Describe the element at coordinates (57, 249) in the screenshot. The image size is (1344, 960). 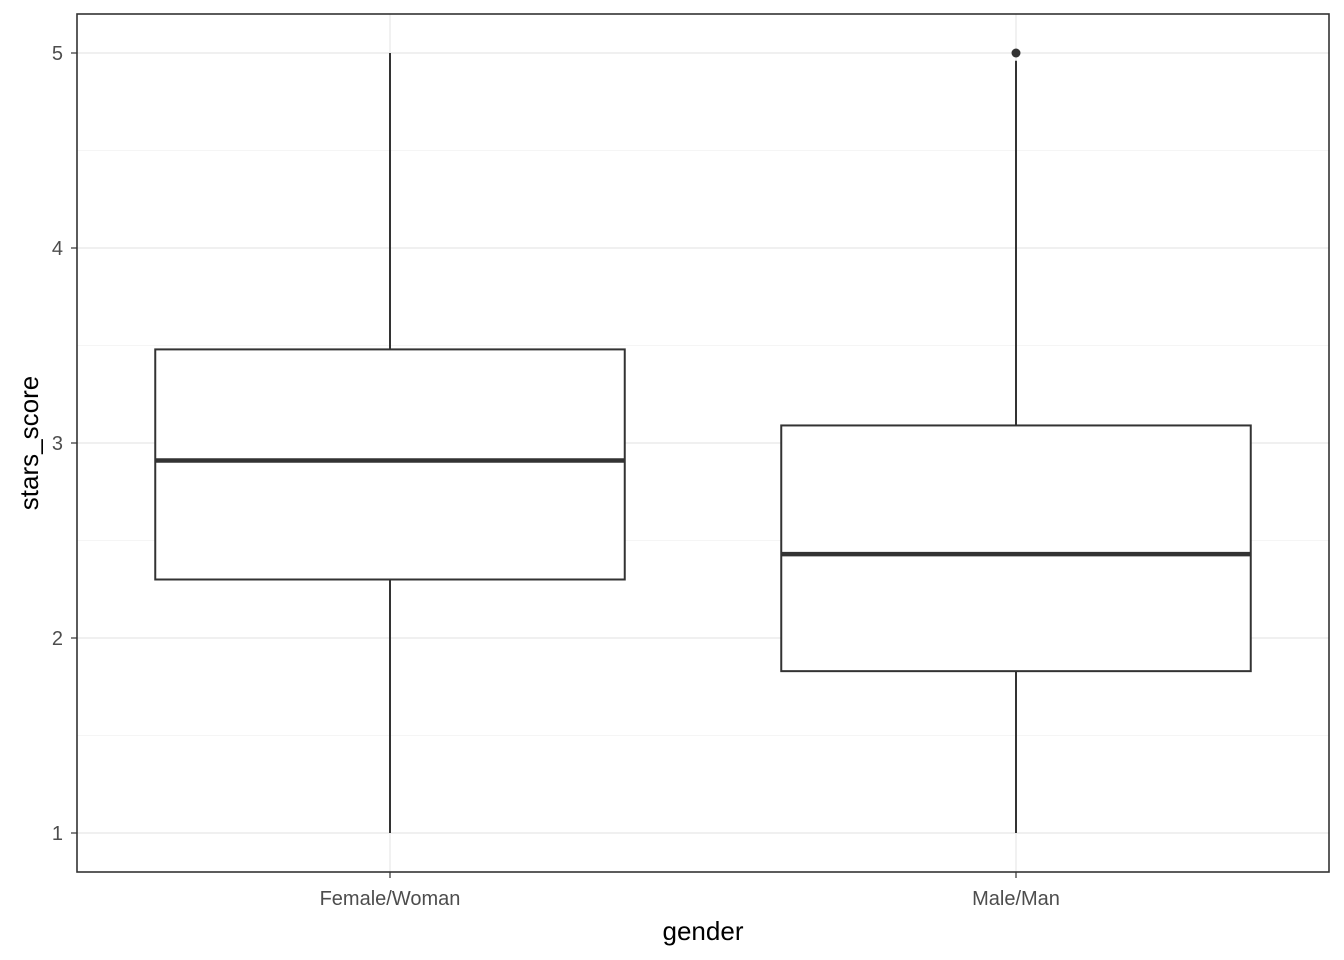
I see `y-tick-label: 4` at that location.